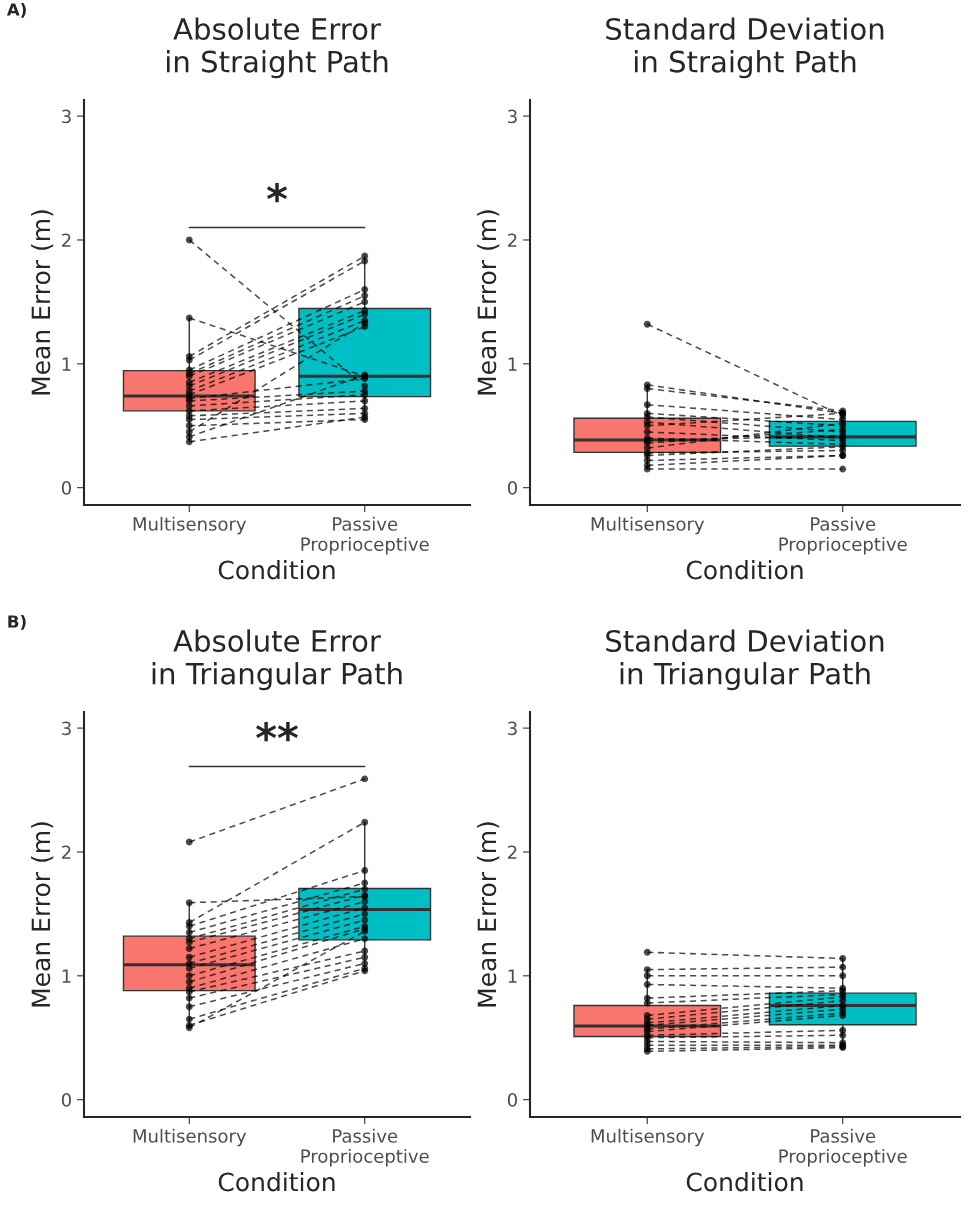 This screenshot has height=1223, width=978. I want to click on text: B), so click(17, 622).